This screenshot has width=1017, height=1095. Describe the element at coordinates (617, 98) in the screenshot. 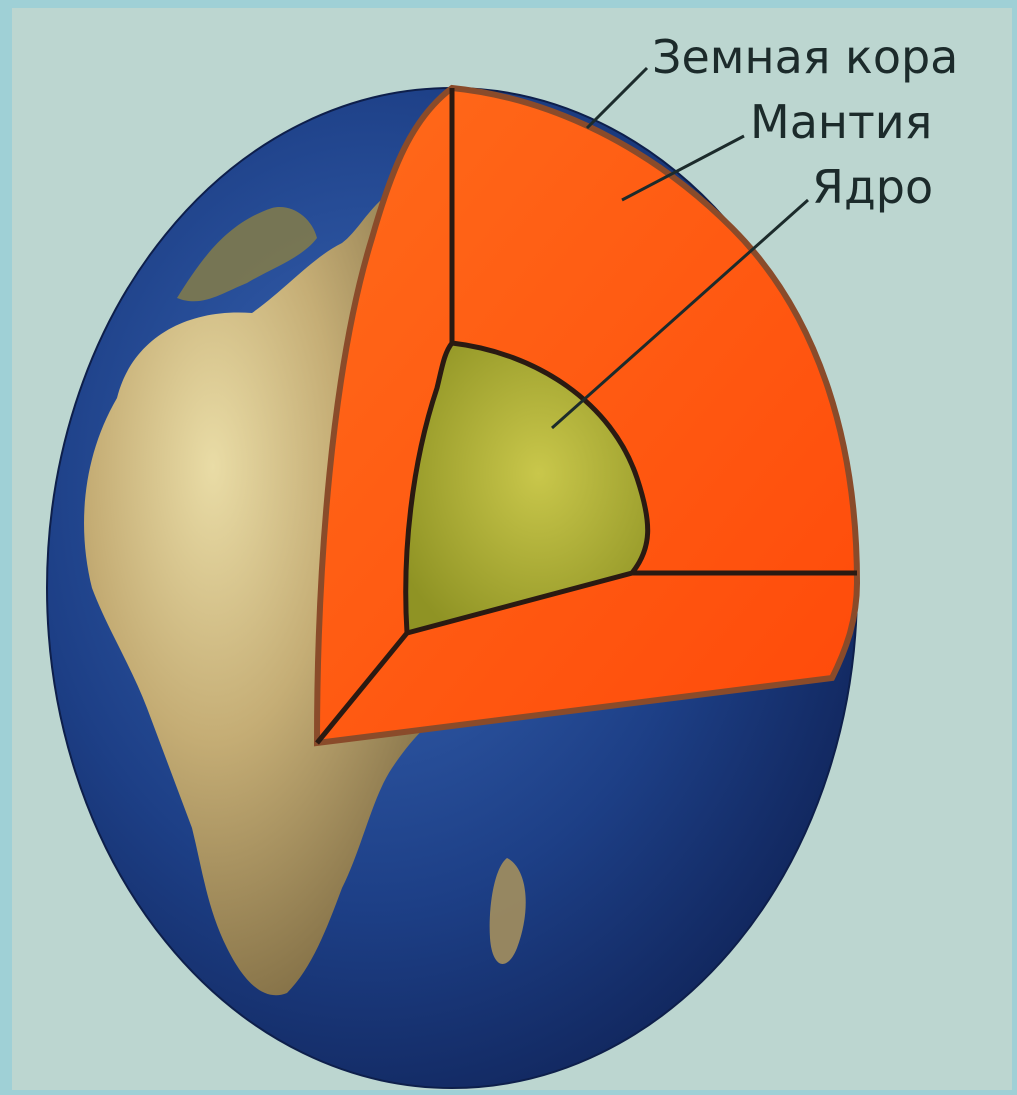

I see `leader-crust` at that location.